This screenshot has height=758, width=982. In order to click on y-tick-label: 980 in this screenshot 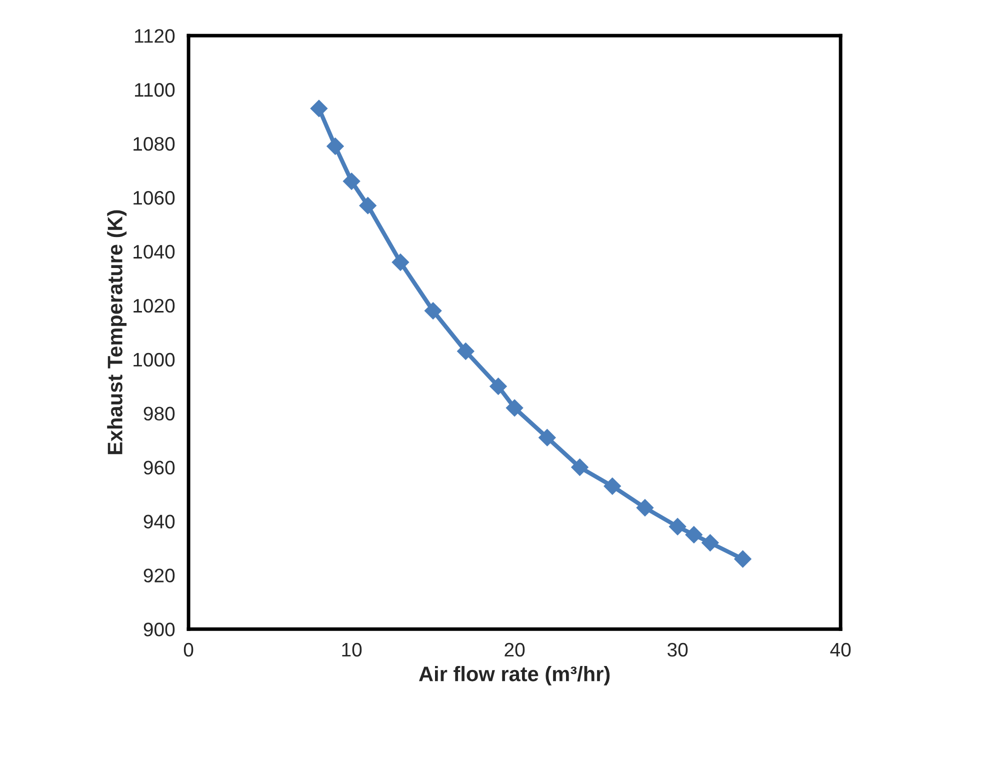, I will do `click(159, 413)`.